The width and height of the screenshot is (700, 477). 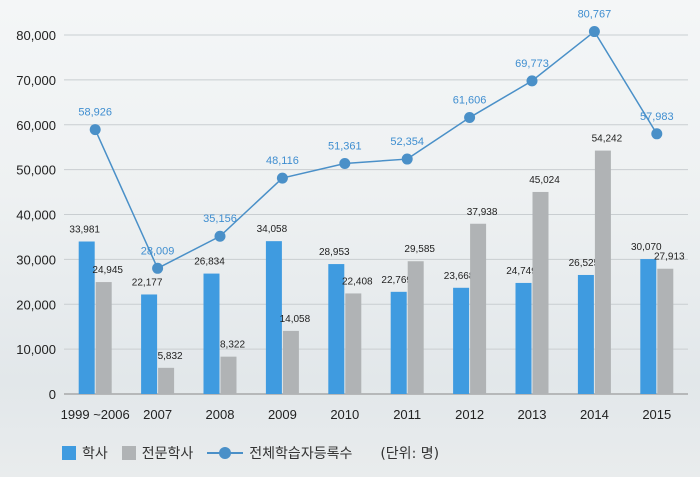 I want to click on line-label-total: 35,156, so click(x=220, y=219).